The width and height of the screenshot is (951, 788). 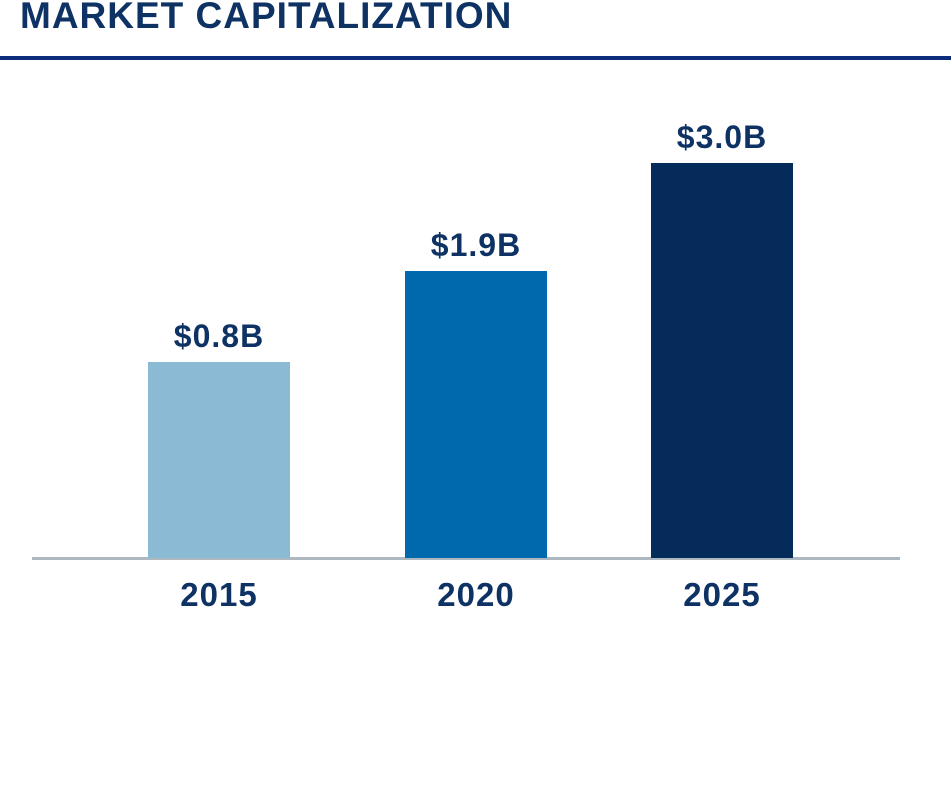 What do you see at coordinates (266, 18) in the screenshot?
I see `chart-title: MARKET CAPITALIZATION` at bounding box center [266, 18].